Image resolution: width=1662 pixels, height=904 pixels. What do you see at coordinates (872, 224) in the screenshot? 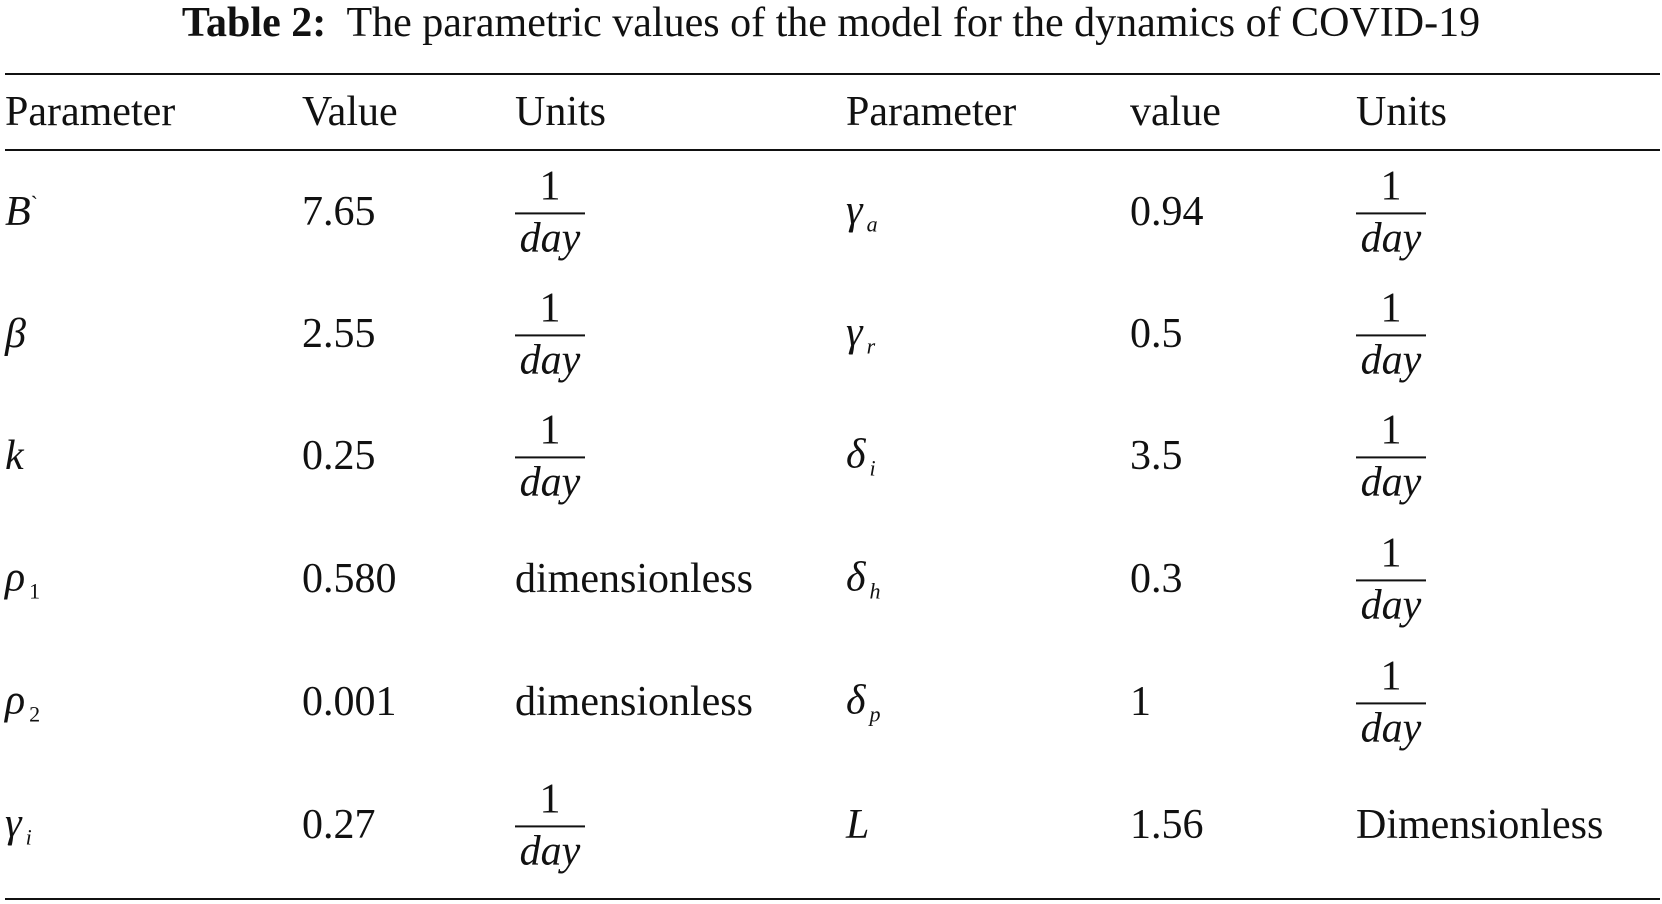
I see `subscript: a` at bounding box center [872, 224].